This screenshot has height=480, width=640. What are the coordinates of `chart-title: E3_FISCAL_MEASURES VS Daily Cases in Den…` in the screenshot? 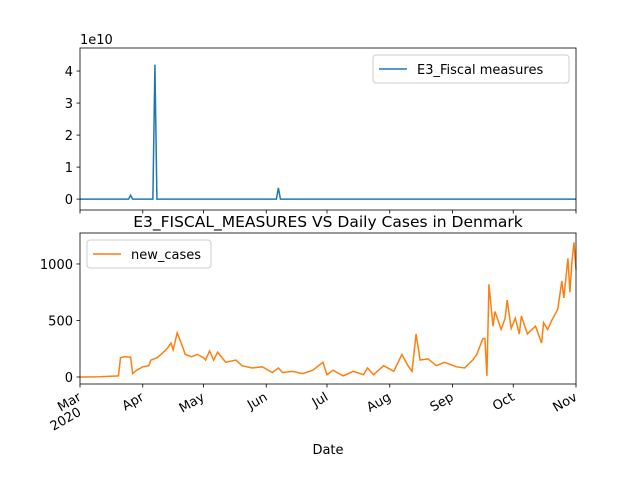 It's located at (328, 222).